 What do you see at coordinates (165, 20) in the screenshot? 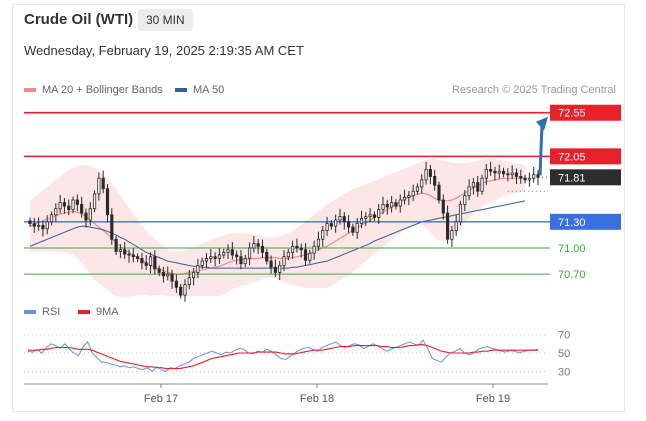
I see `timeframe-badge: 30 MIN` at bounding box center [165, 20].